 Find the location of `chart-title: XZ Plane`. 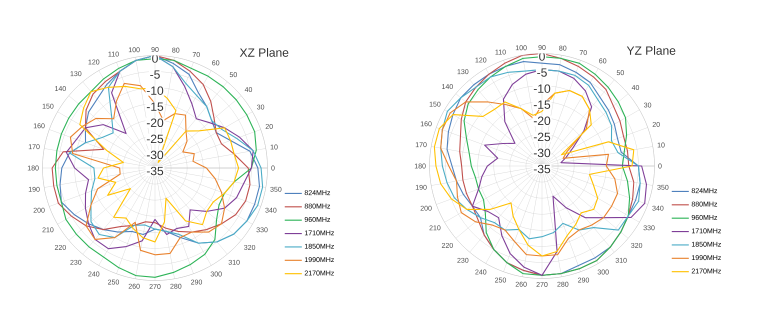

chart-title: XZ Plane is located at coordinates (264, 52).